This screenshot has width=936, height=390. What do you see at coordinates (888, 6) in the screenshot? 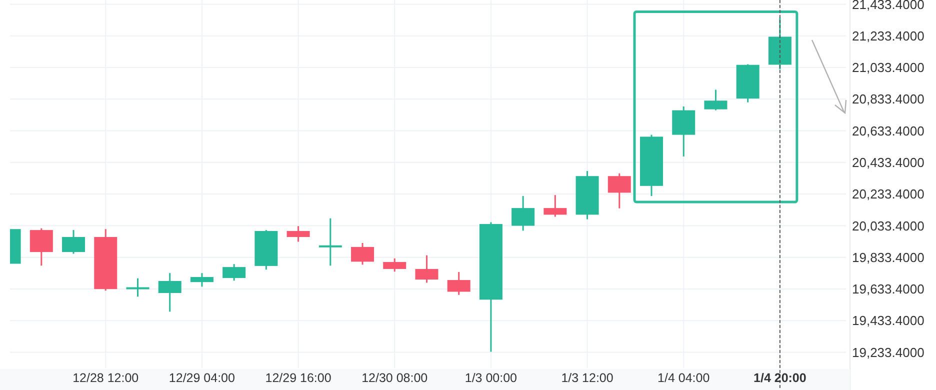
I see `y-tick-label: 21,433.4000` at bounding box center [888, 6].